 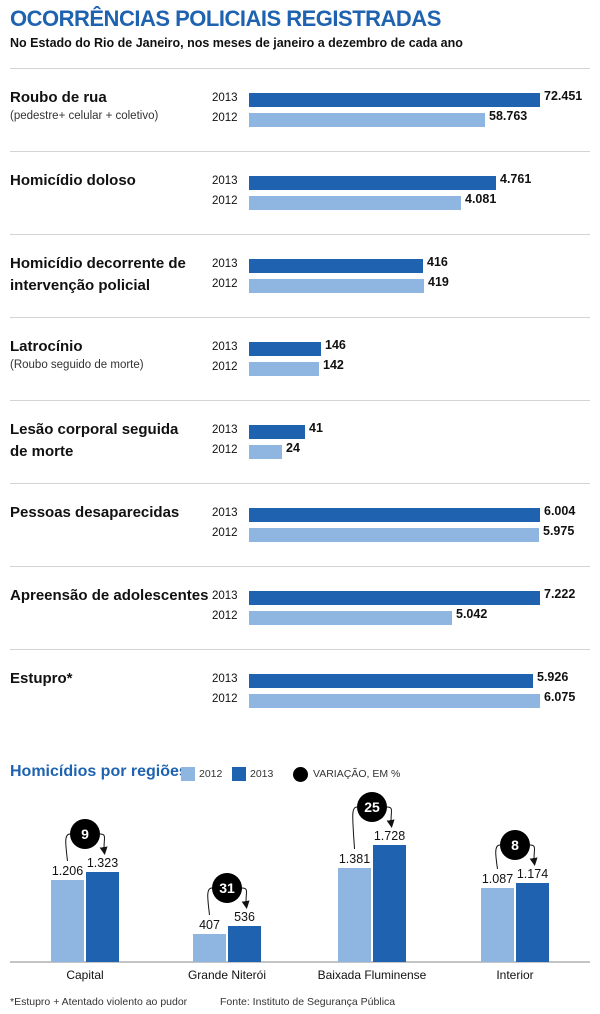 I want to click on category-note: (pedestre+ celular + coletivo), so click(x=84, y=116).